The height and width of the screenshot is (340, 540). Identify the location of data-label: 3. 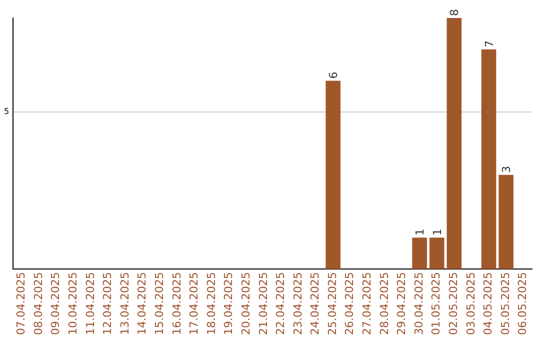
(507, 169).